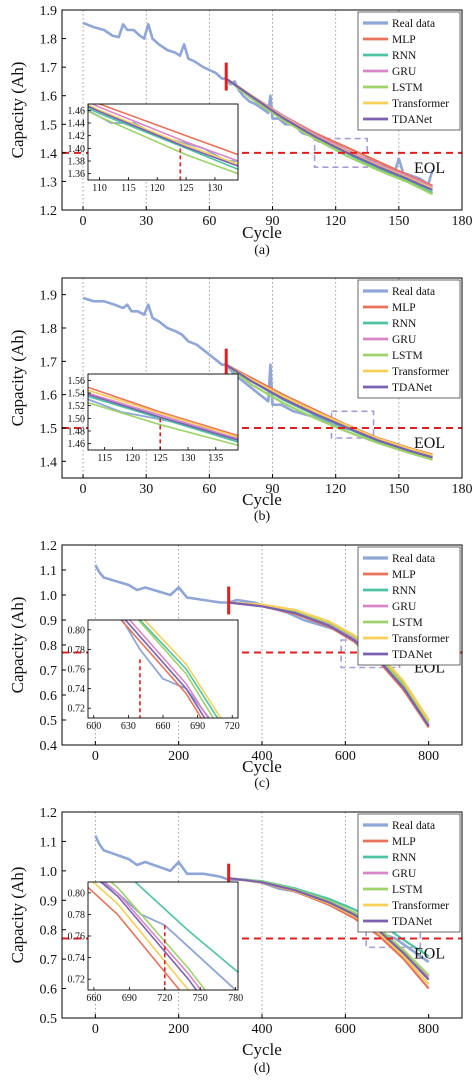 This screenshot has width=474, height=1080. Describe the element at coordinates (160, 458) in the screenshot. I see `inset-x-tick-label: 125` at that location.